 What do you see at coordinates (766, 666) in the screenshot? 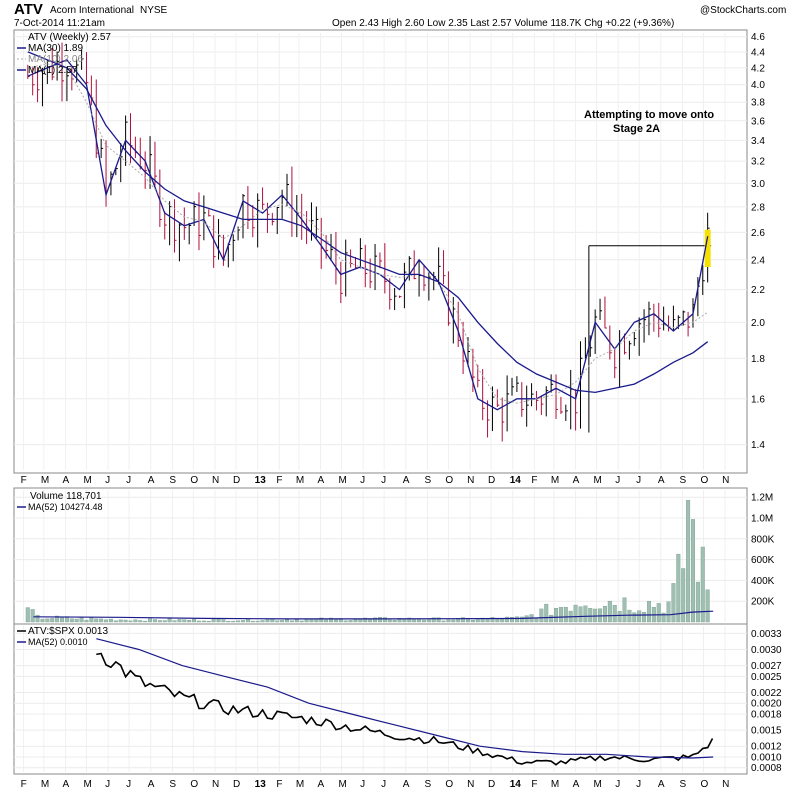
I see `ratio-y-tick: 0.0027` at bounding box center [766, 666].